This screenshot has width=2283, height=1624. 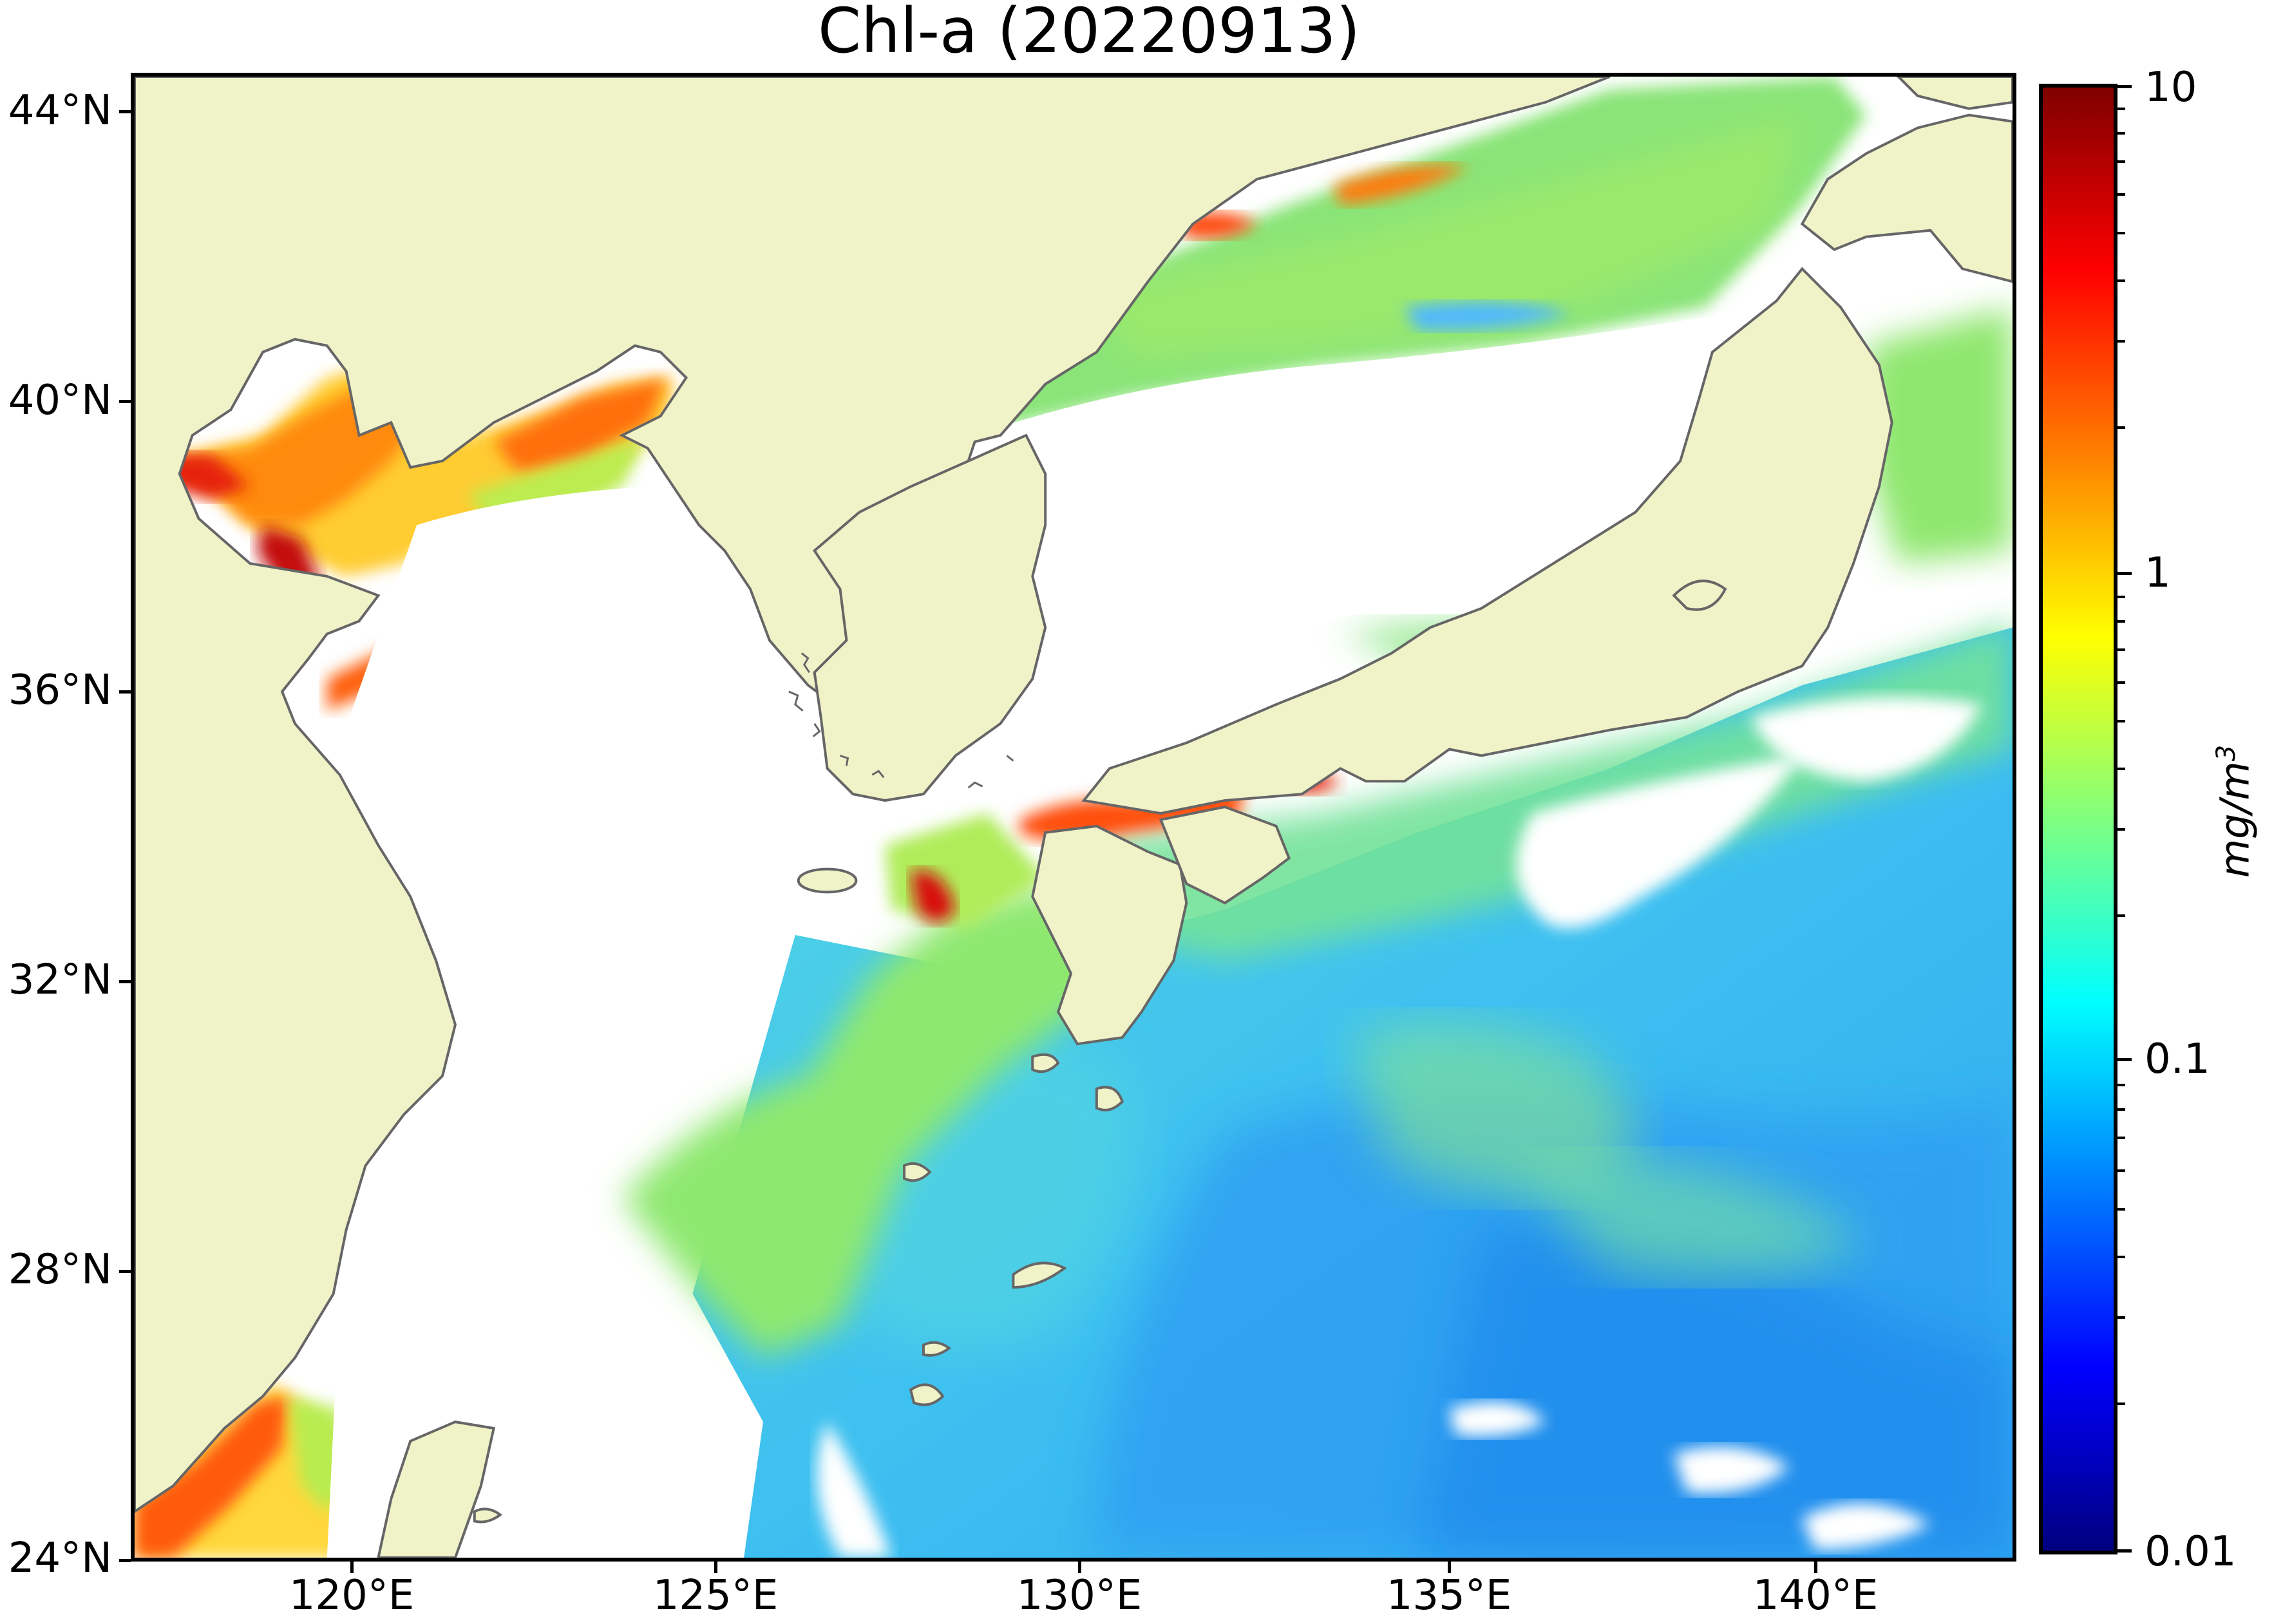 I want to click on lat-label-40n: 40°N, so click(x=60, y=401).